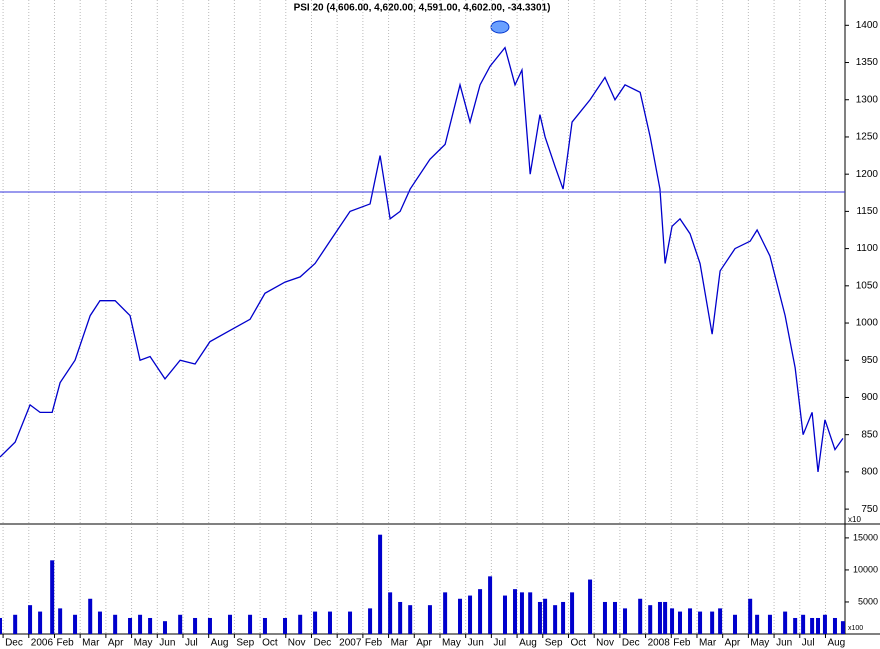 This screenshot has width=880, height=649. Describe the element at coordinates (865, 569) in the screenshot. I see `y-tick-label: 10000` at that location.